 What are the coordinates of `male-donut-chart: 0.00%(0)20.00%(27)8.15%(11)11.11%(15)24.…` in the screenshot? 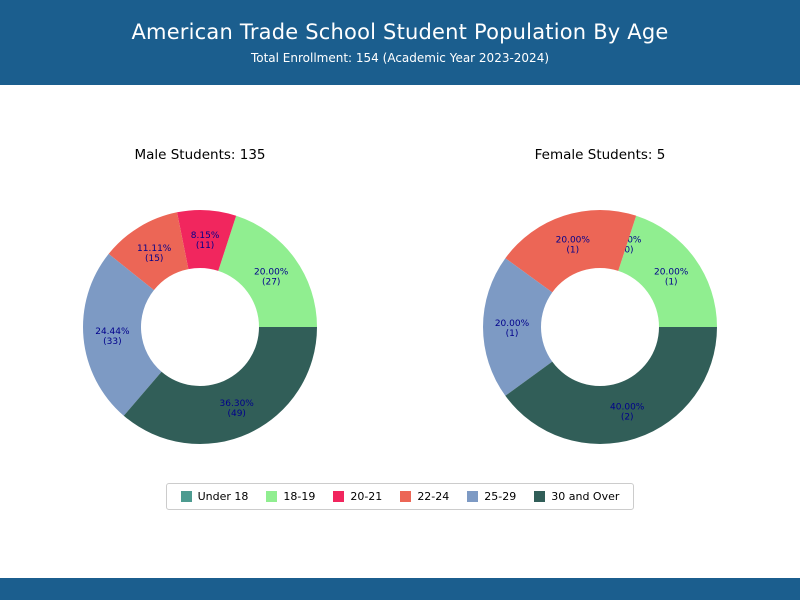 It's located at (200, 327).